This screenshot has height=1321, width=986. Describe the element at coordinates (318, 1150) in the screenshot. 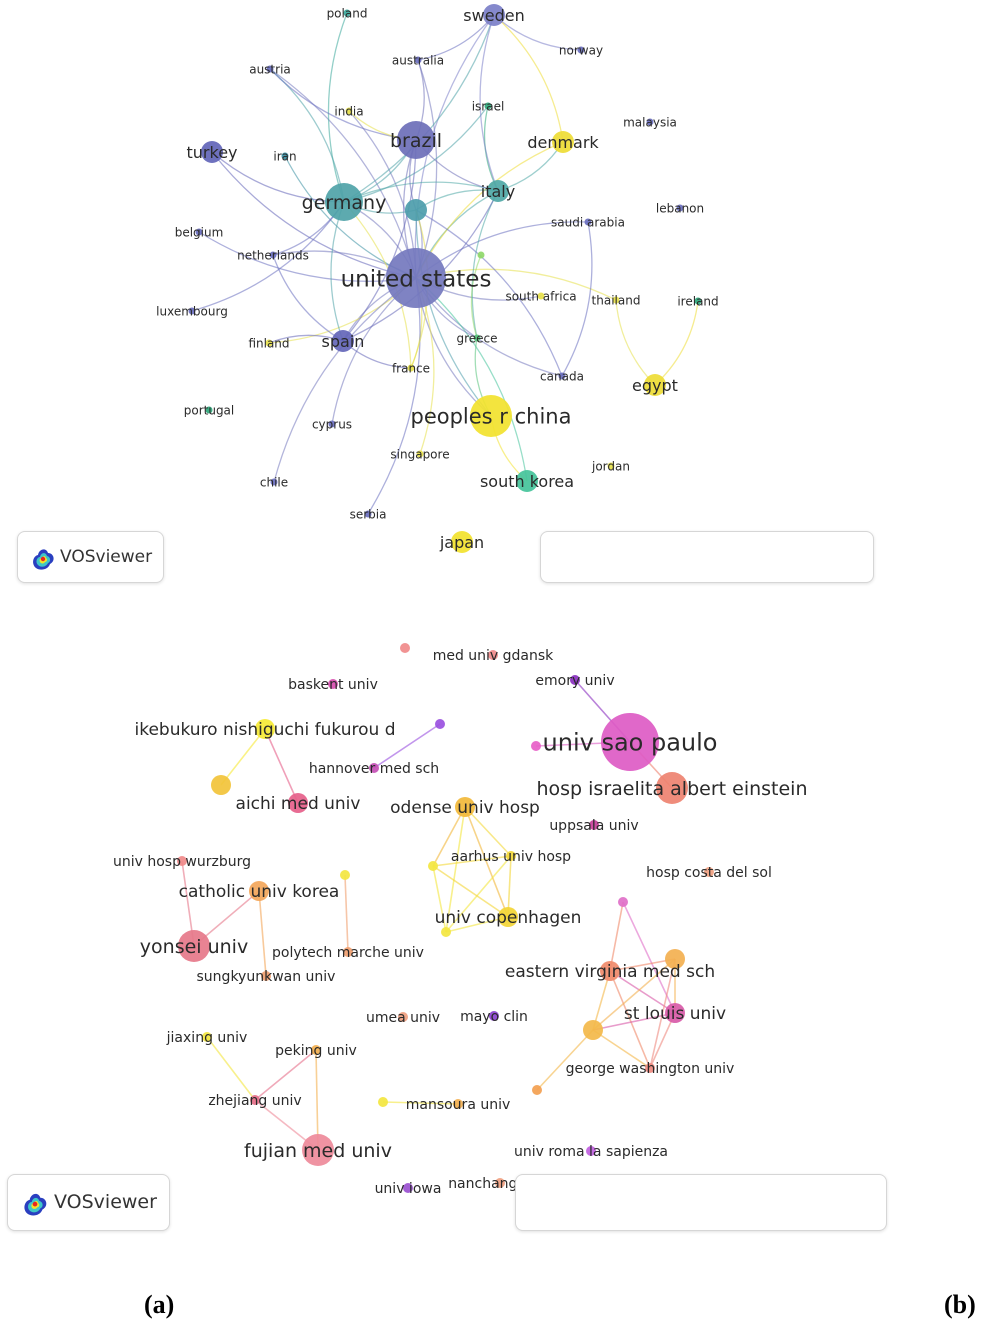

I see `node-fujian` at that location.